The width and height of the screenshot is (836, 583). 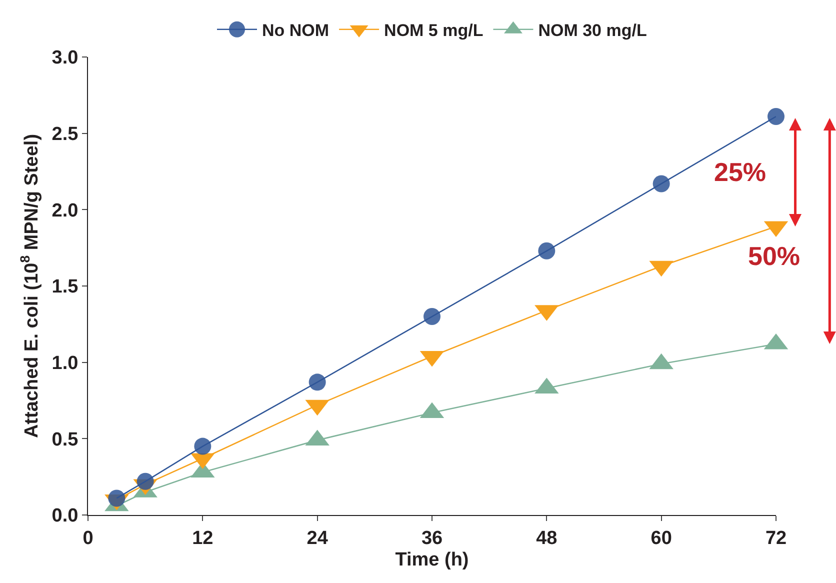 What do you see at coordinates (203, 538) in the screenshot?
I see `x-tick-label: 12` at bounding box center [203, 538].